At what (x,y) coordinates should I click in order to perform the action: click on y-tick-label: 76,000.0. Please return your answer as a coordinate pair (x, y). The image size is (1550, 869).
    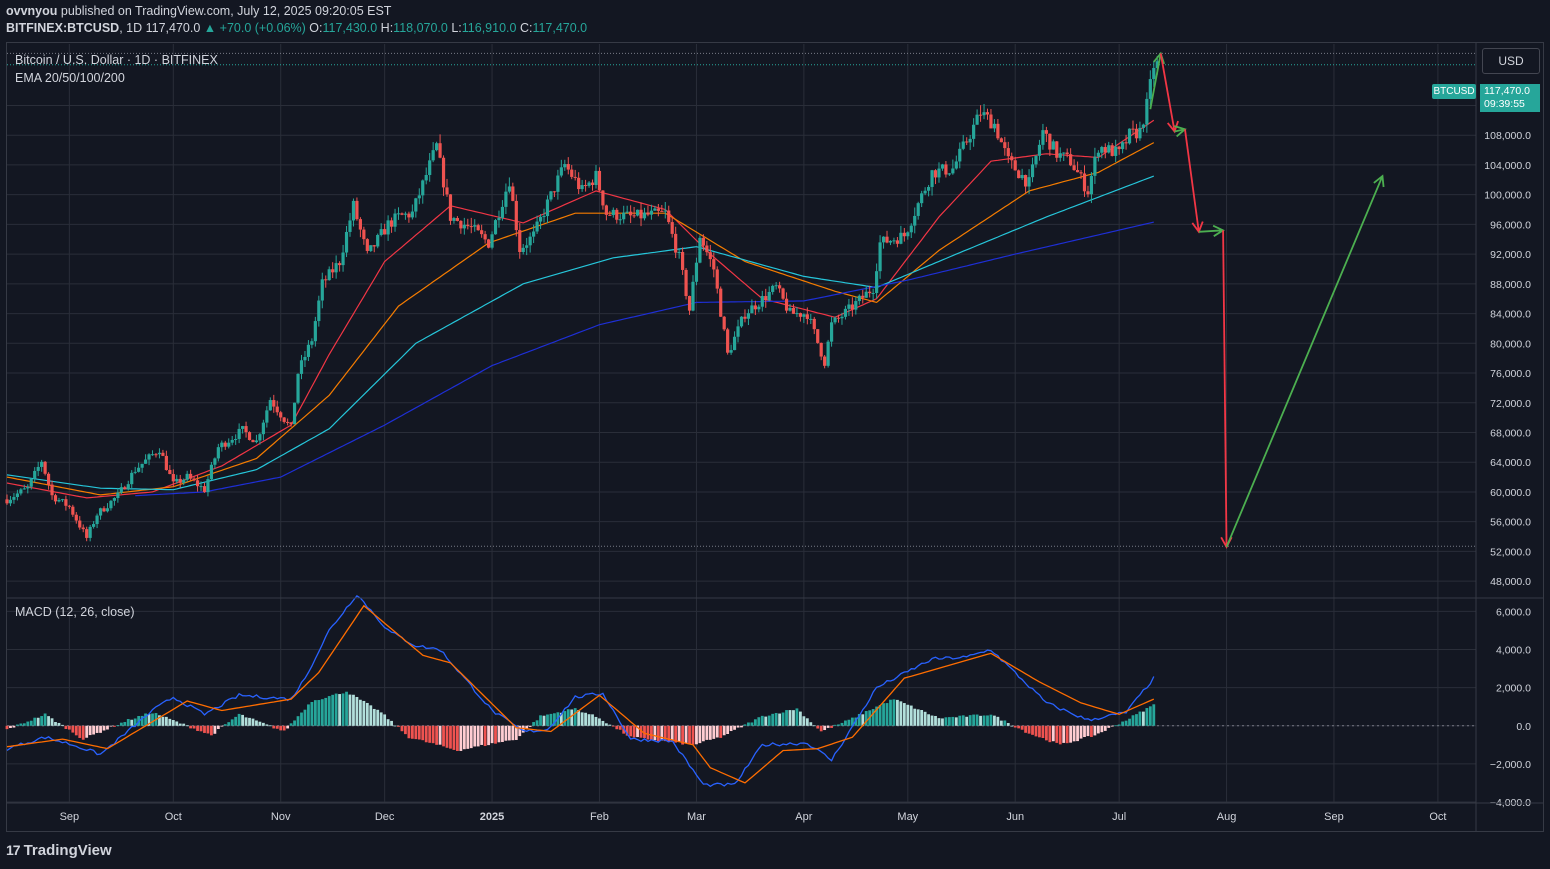
    Looking at the image, I should click on (1510, 374).